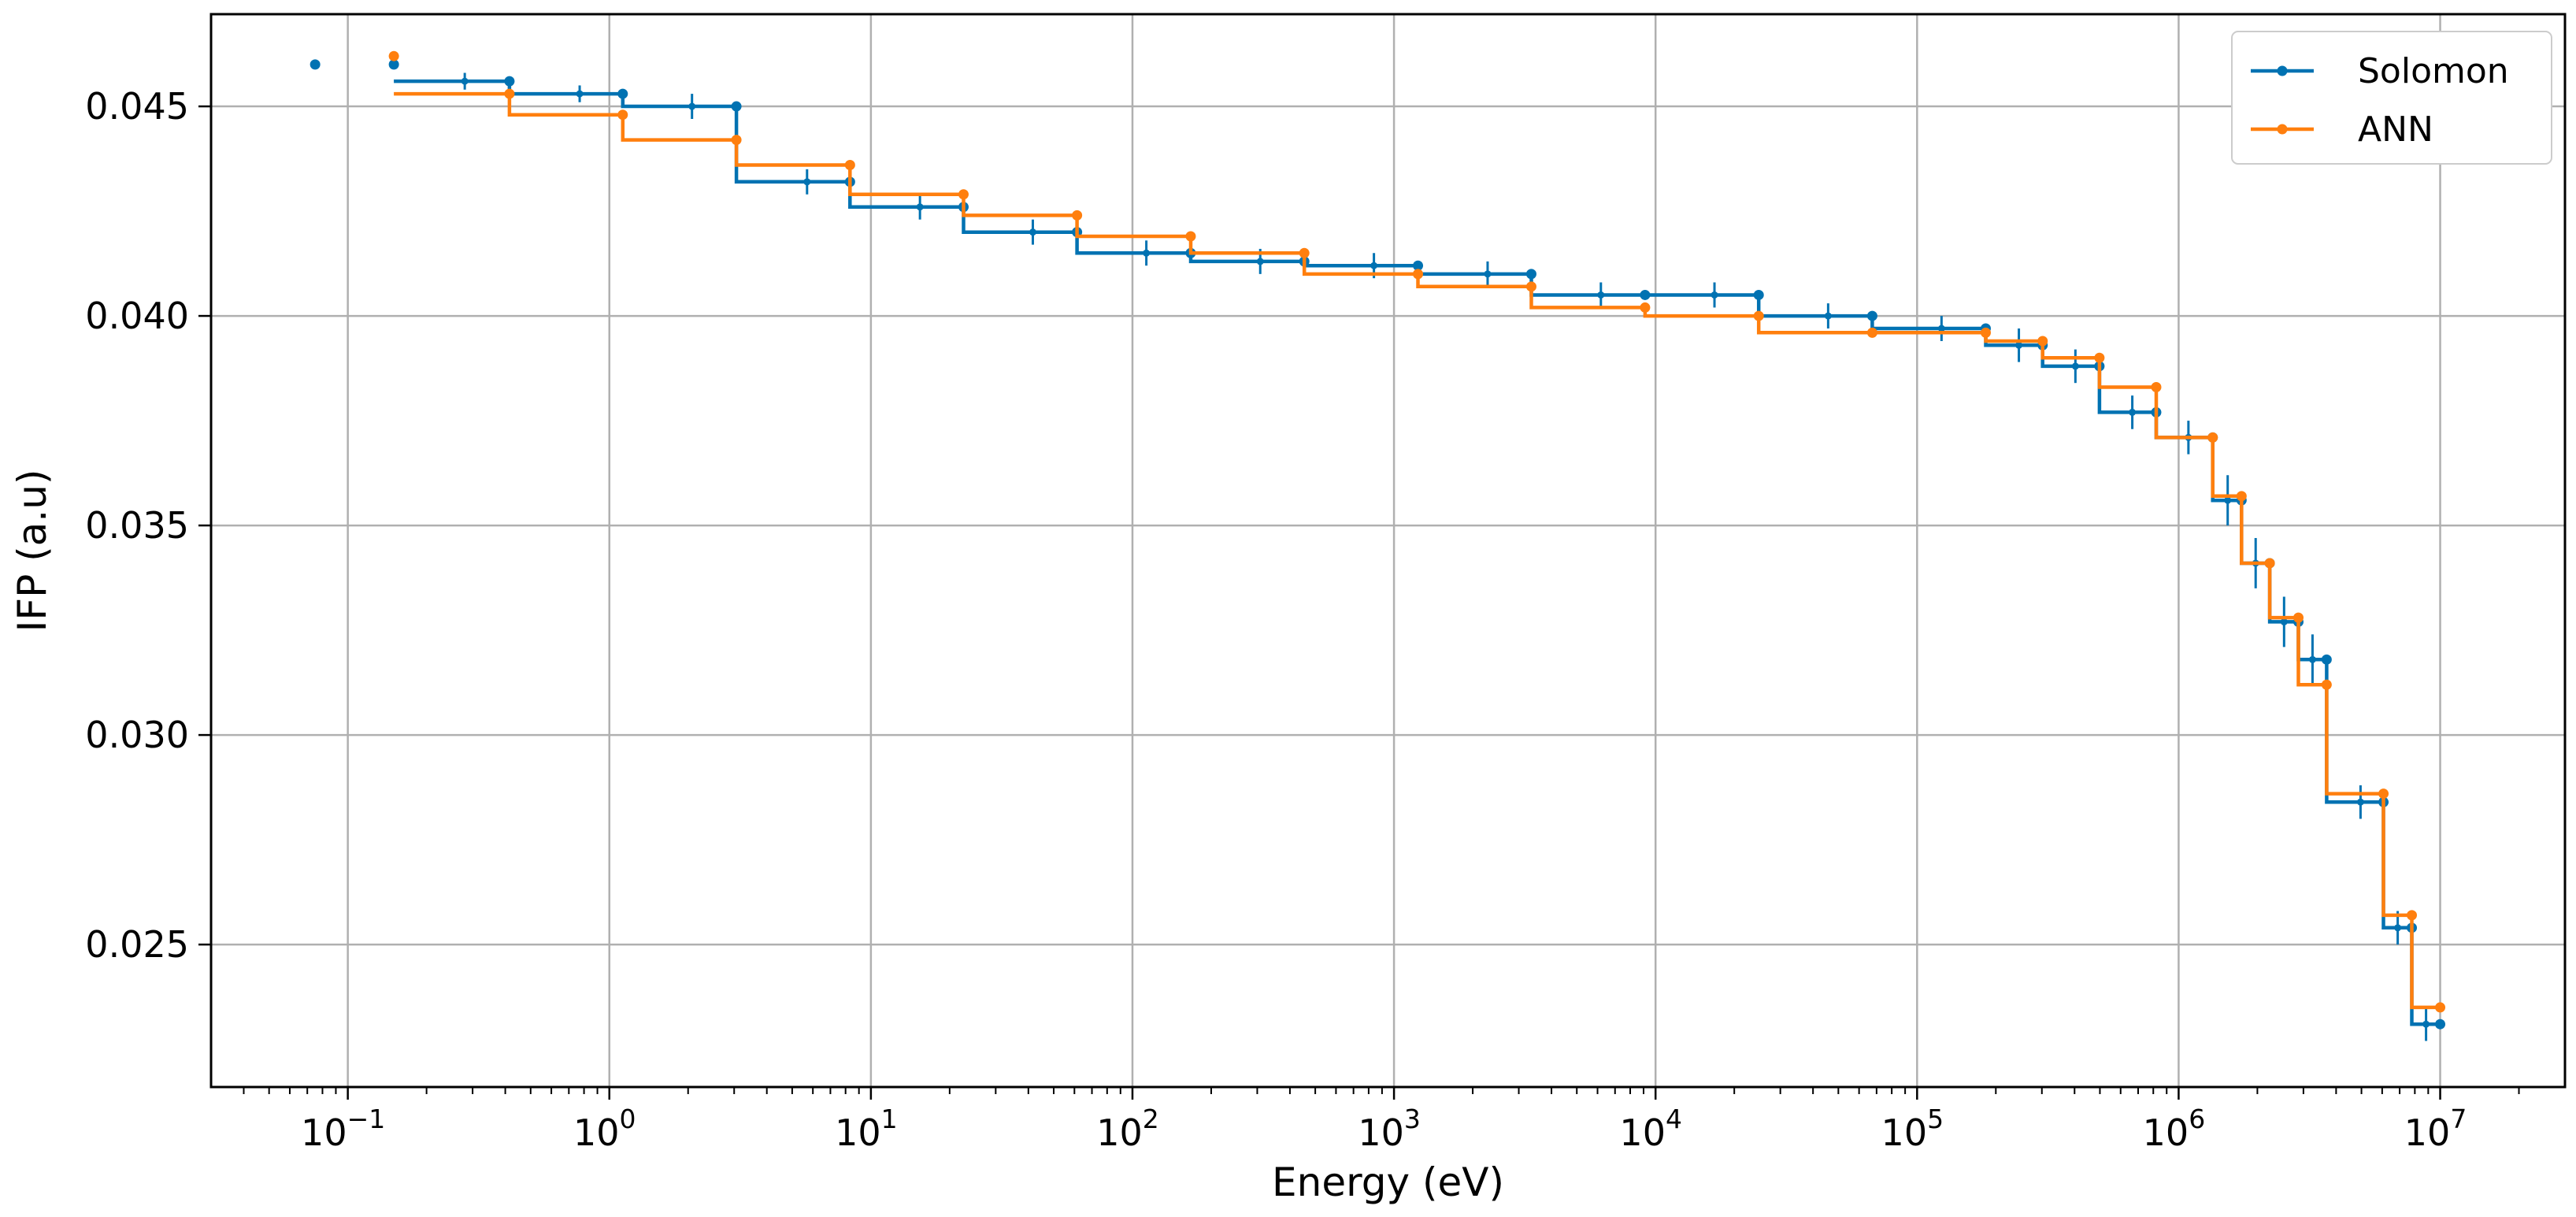  I want to click on legend-label: ANN, so click(2395, 129).